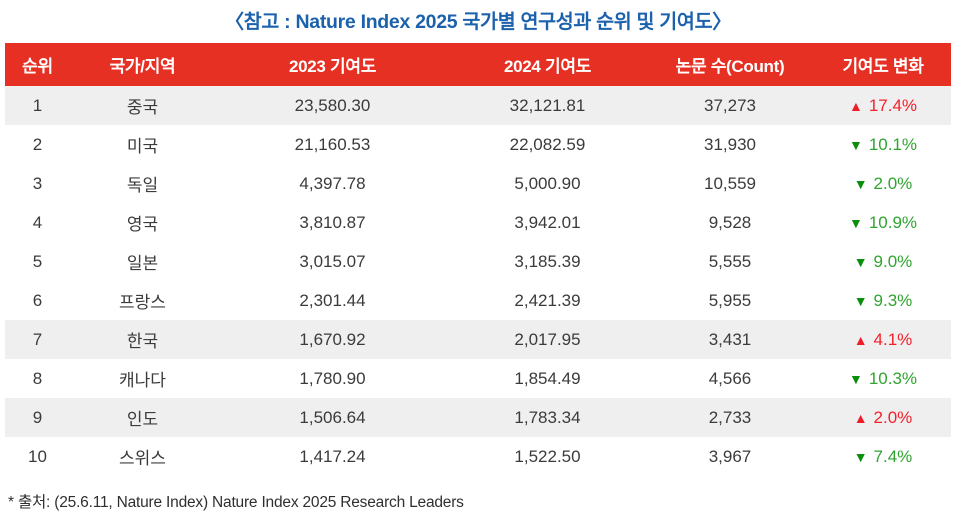  Describe the element at coordinates (332, 456) in the screenshot. I see `contrib-2023-cell: 1,417.24` at that location.